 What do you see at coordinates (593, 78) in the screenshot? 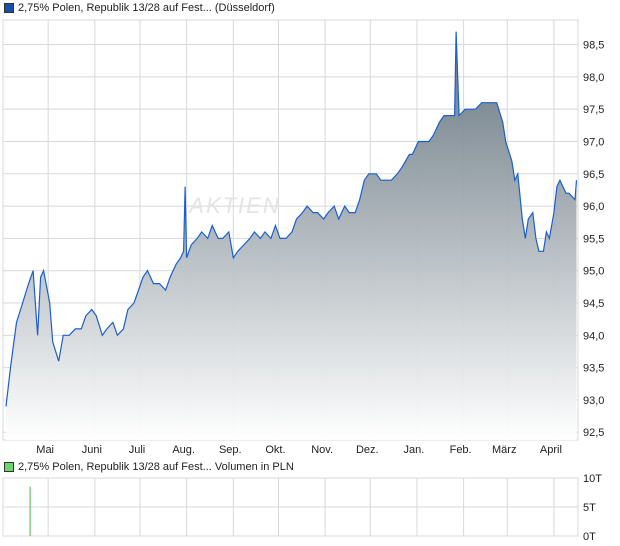
I see `y-tick-label: 98,0` at bounding box center [593, 78].